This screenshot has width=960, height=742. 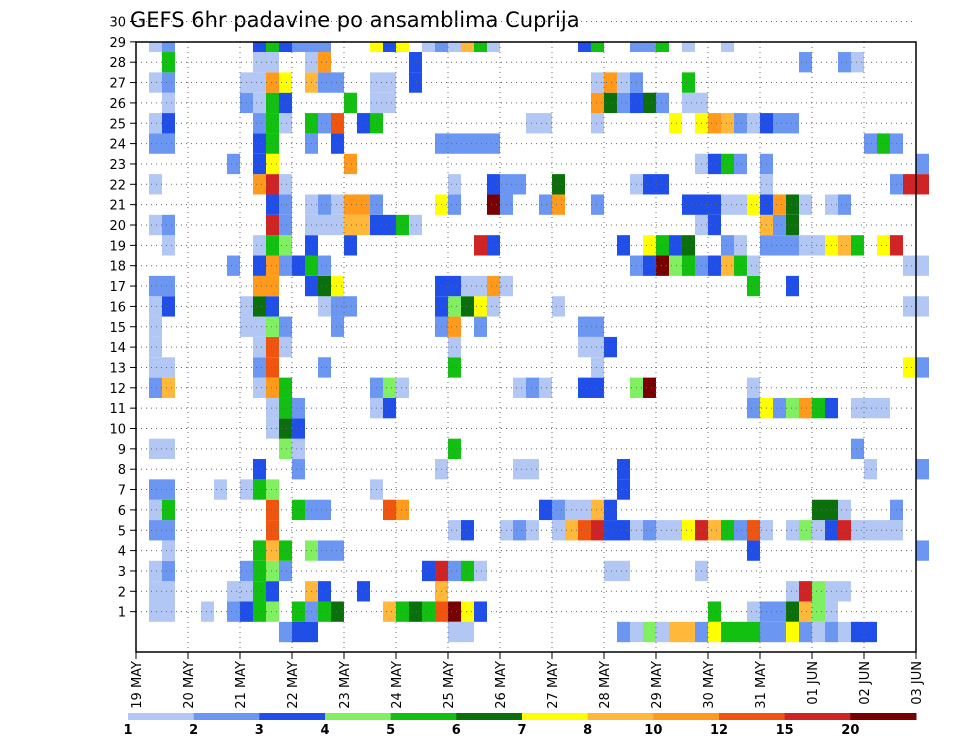 What do you see at coordinates (709, 685) in the screenshot?
I see `x-tick-label: 30 MAY` at bounding box center [709, 685].